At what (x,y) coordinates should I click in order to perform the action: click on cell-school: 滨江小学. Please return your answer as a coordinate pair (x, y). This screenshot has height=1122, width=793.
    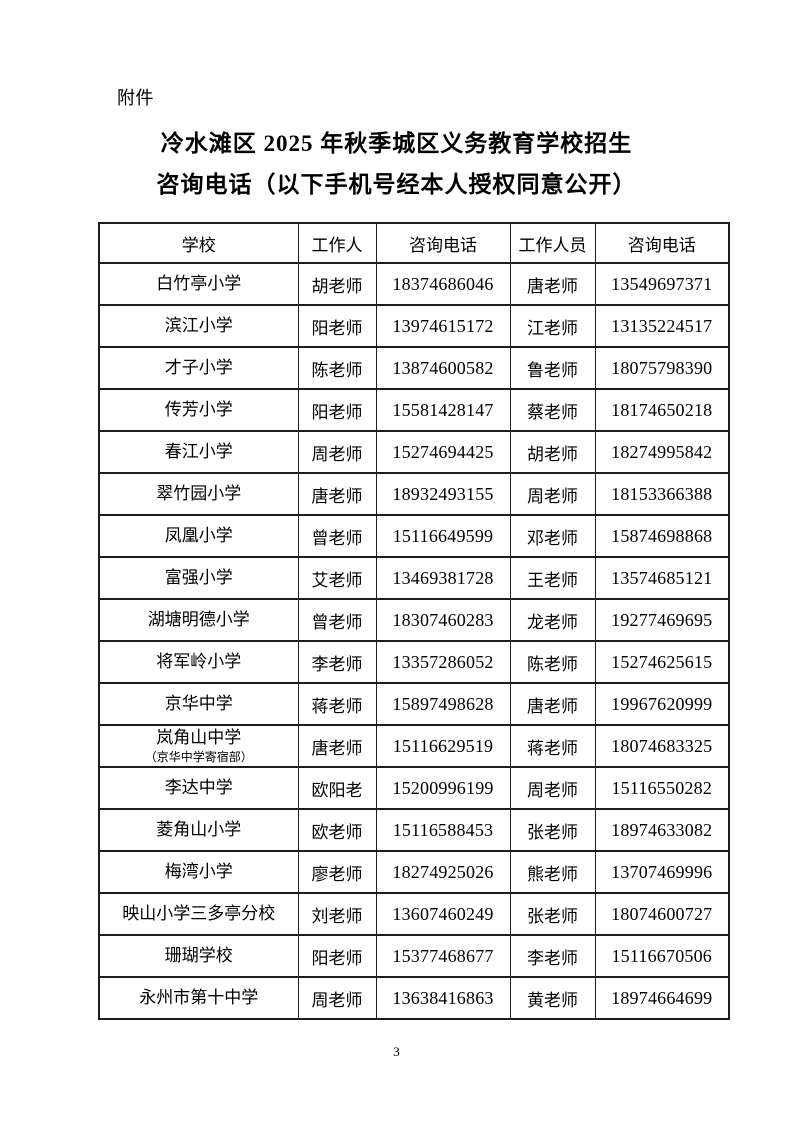
    Looking at the image, I should click on (198, 326).